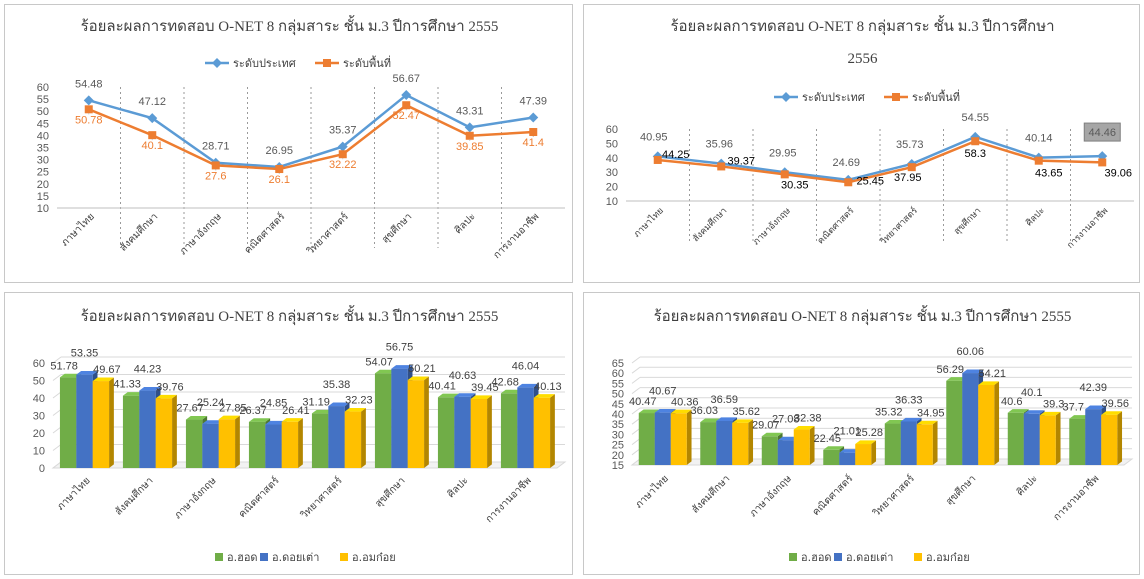 The width and height of the screenshot is (1144, 579). Describe the element at coordinates (992, 374) in the screenshot. I see `data-label: 54.21` at that location.